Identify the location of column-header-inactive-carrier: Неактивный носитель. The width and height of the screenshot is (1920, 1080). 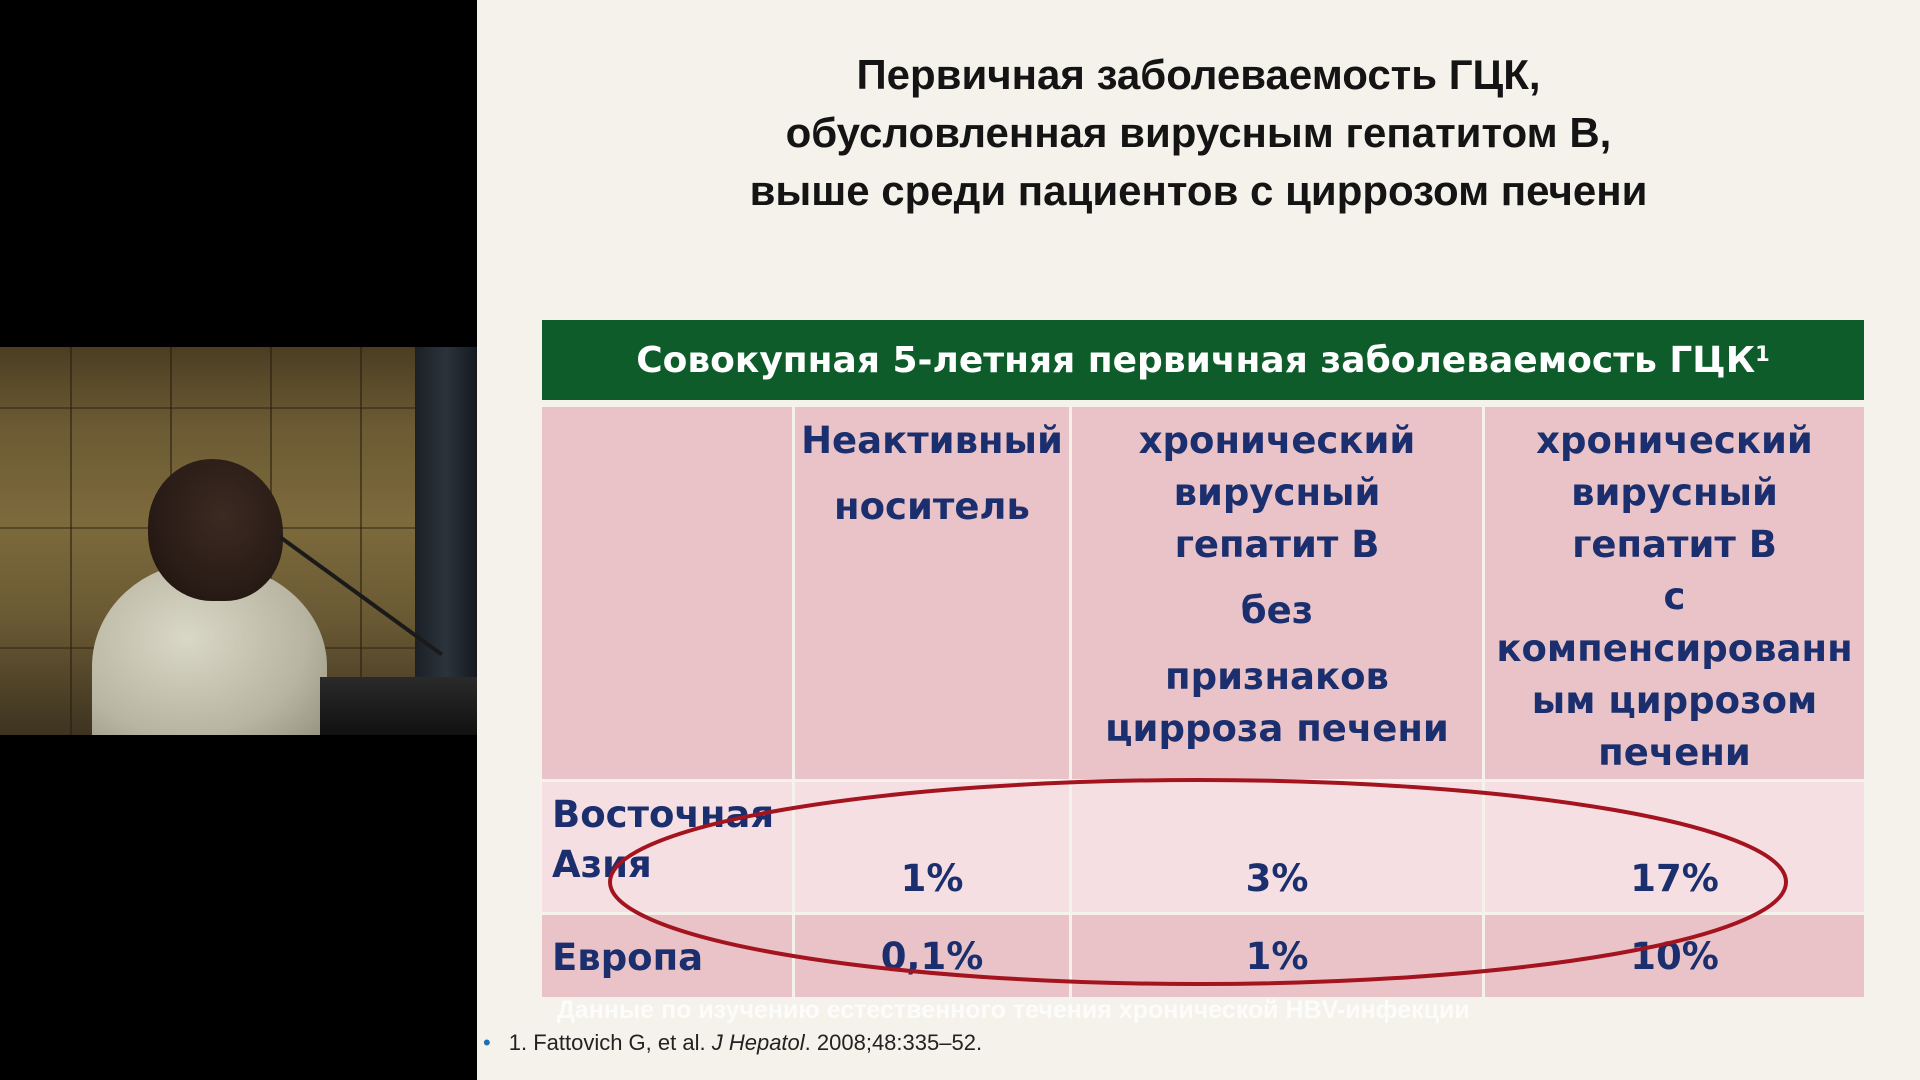
(932, 593).